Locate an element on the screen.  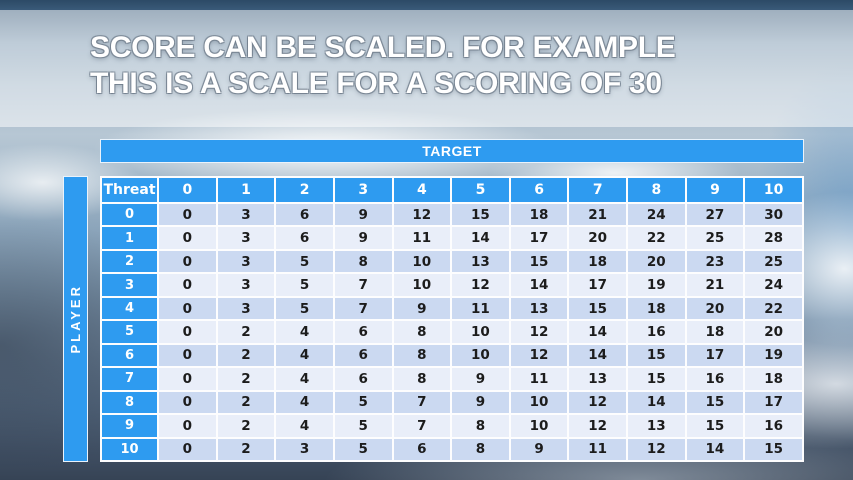
row-header: 3 is located at coordinates (129, 285).